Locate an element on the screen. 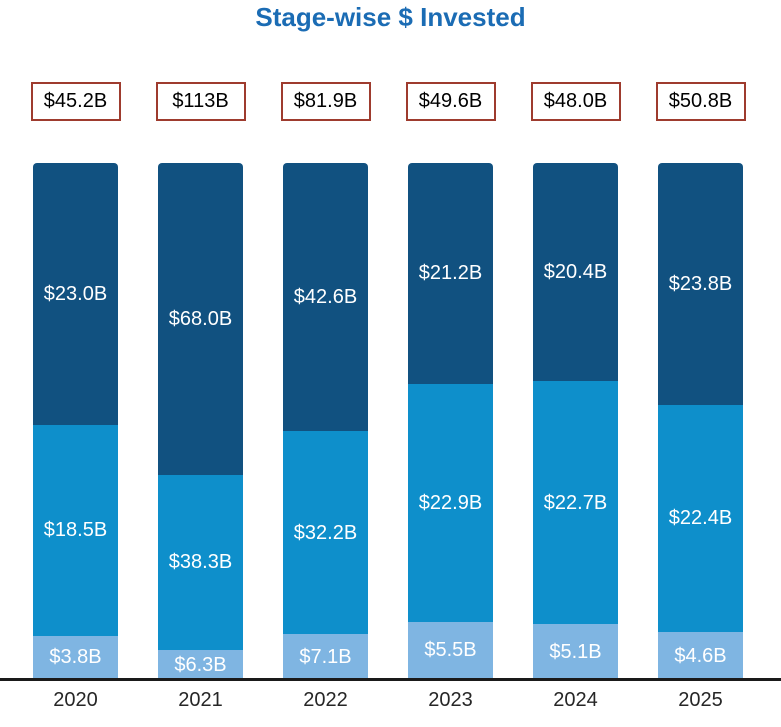 The height and width of the screenshot is (727, 781). middle-segment-value-label: $22.9B is located at coordinates (450, 502).